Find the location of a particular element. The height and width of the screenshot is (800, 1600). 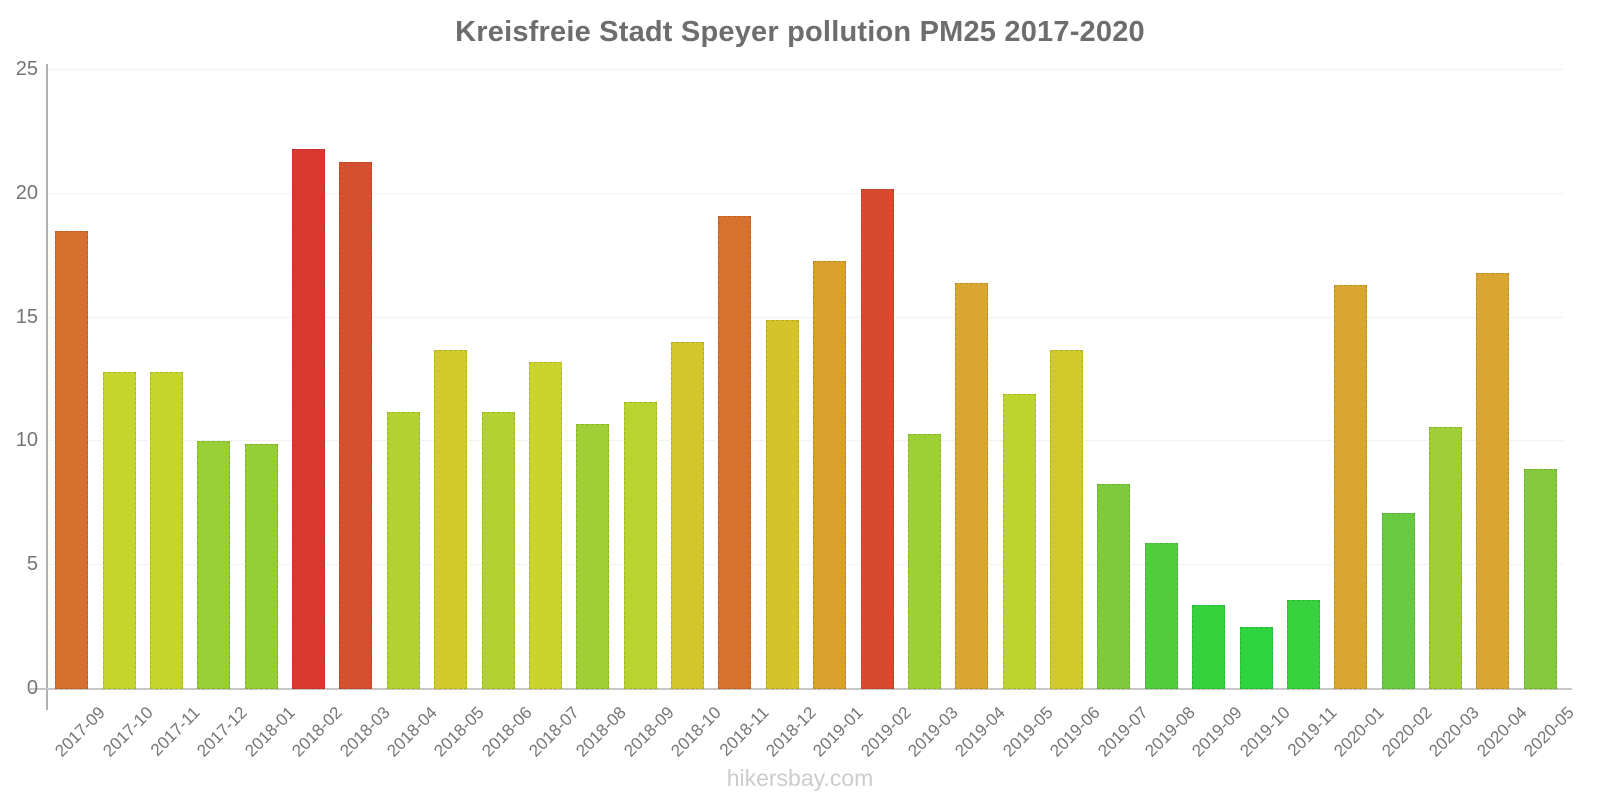

gridline-y25 is located at coordinates (806, 69).